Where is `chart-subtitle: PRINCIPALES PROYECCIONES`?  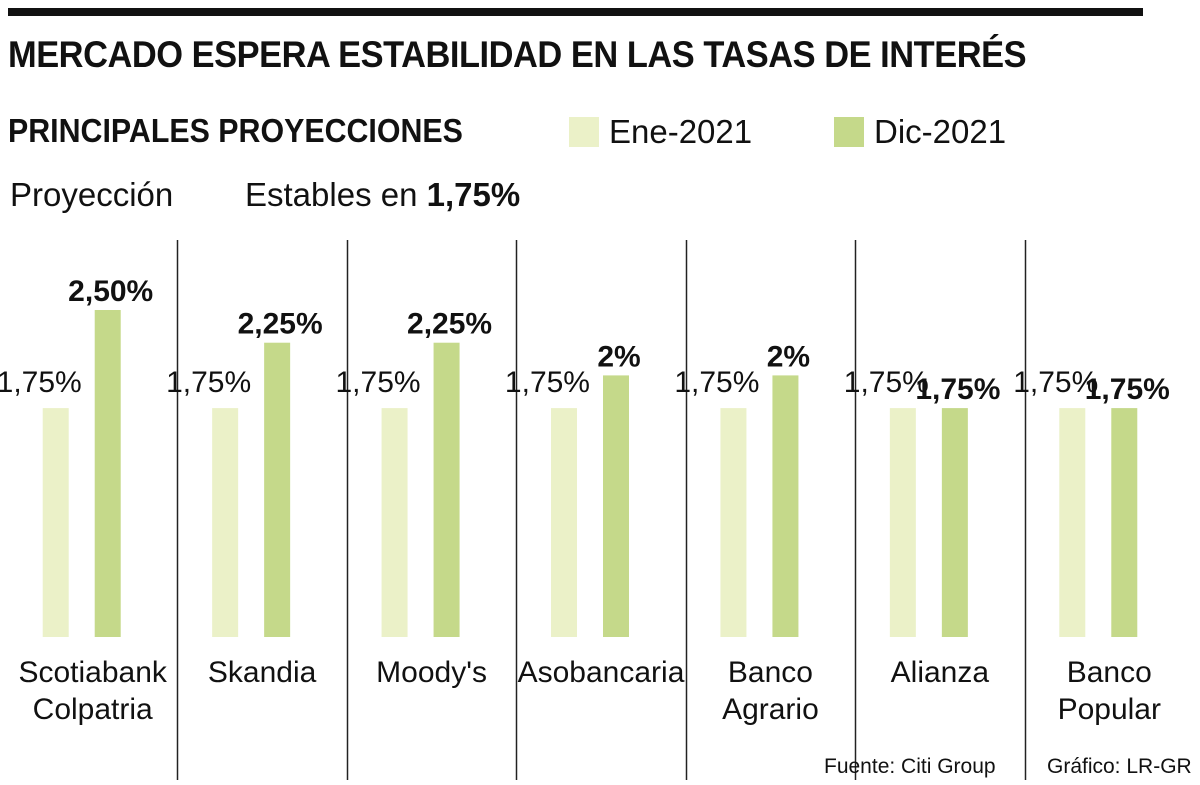 chart-subtitle: PRINCIPALES PROYECCIONES is located at coordinates (235, 130).